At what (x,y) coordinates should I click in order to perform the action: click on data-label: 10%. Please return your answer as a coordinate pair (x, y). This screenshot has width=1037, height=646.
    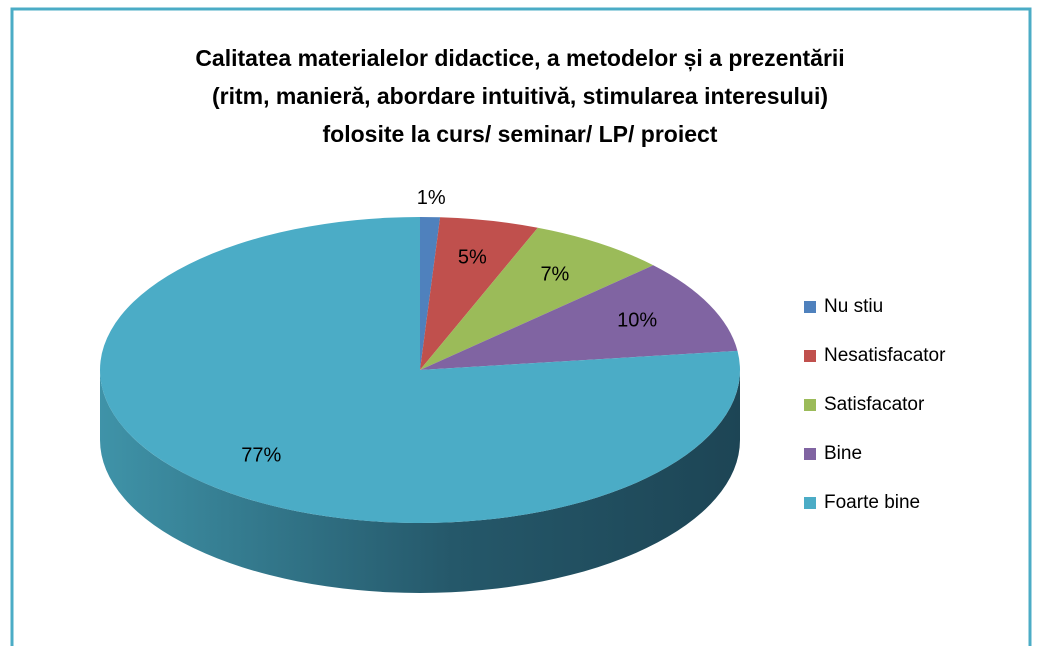
    Looking at the image, I should click on (637, 320).